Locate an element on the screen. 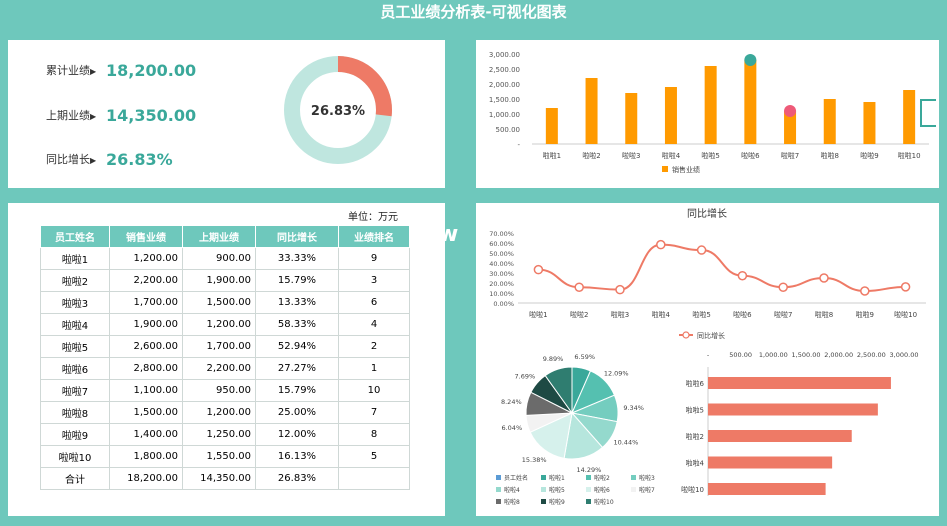 The image size is (947, 526). table-row: 啦啦3 1,700.00 1,500.00 13.33% 6 is located at coordinates (225, 302).